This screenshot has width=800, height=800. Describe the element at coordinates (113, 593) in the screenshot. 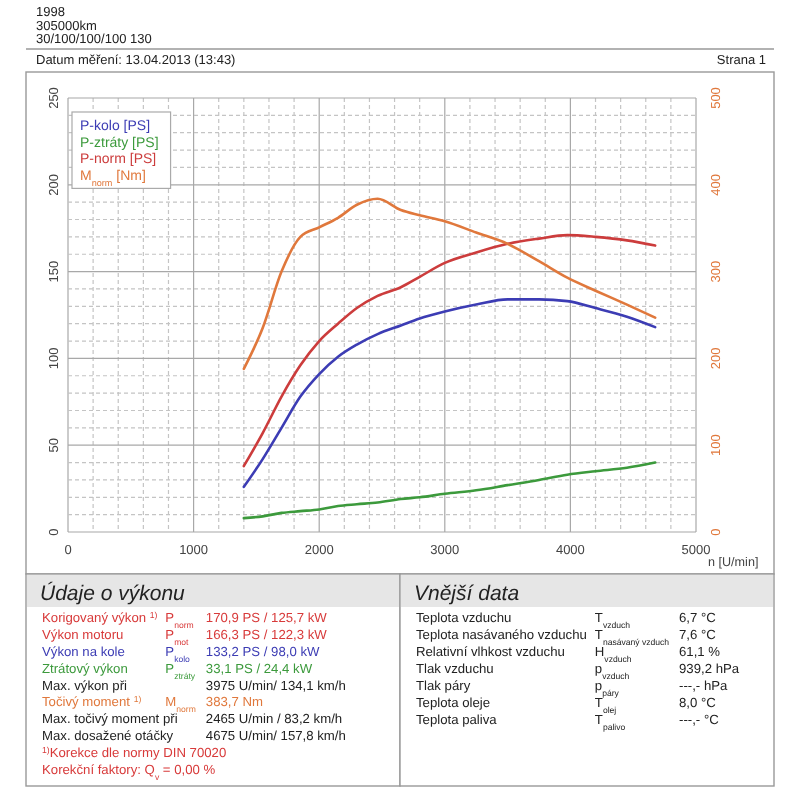

I see `text: Údaje o výkonu` at that location.